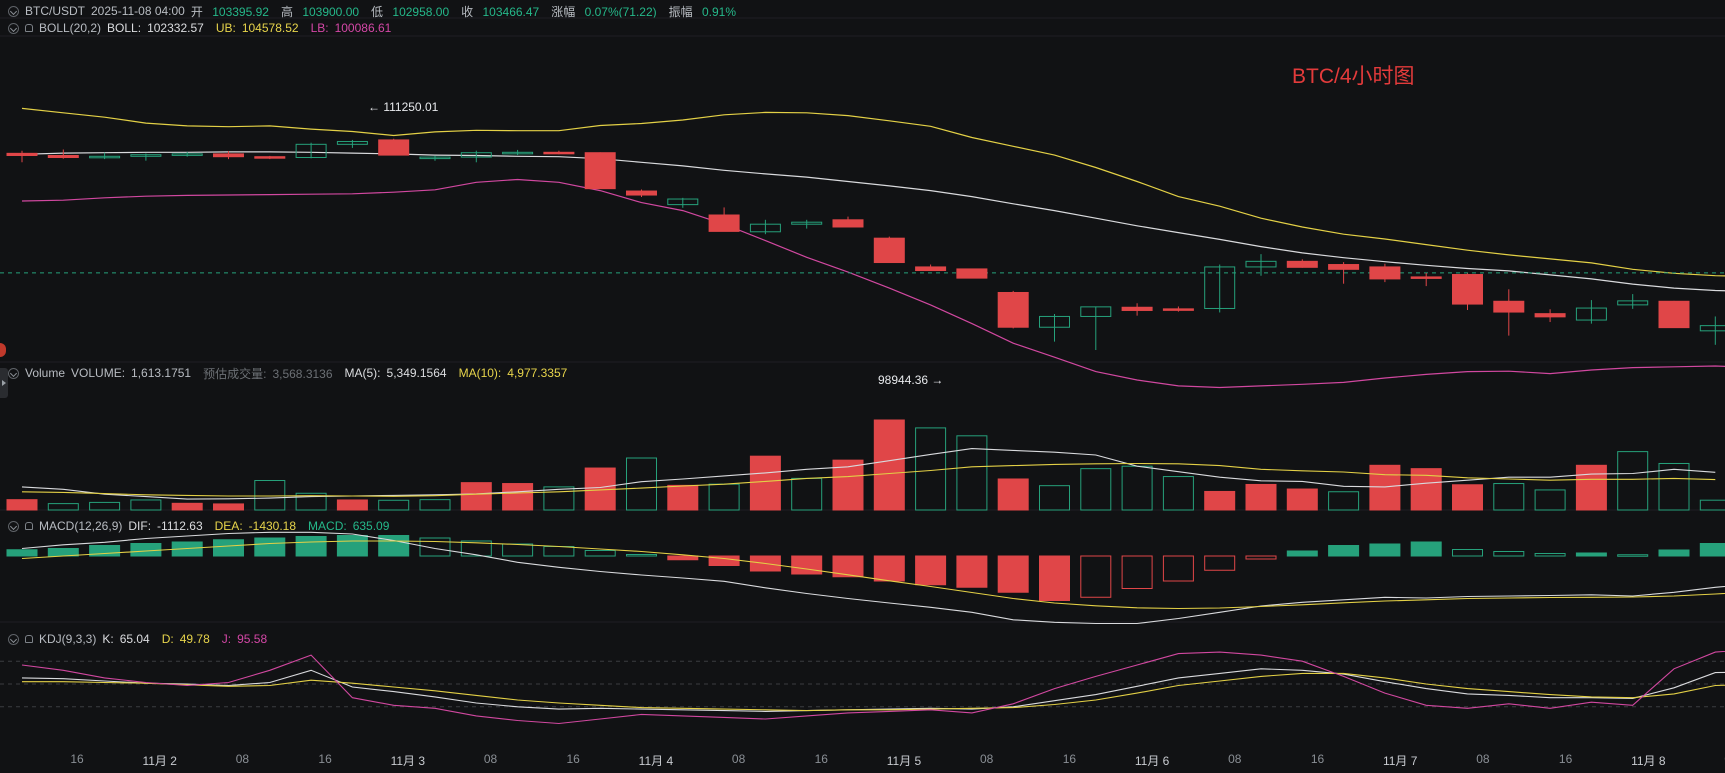 The image size is (1725, 773). Describe the element at coordinates (228, 526) in the screenshot. I see `dea-label: DEA:` at that location.